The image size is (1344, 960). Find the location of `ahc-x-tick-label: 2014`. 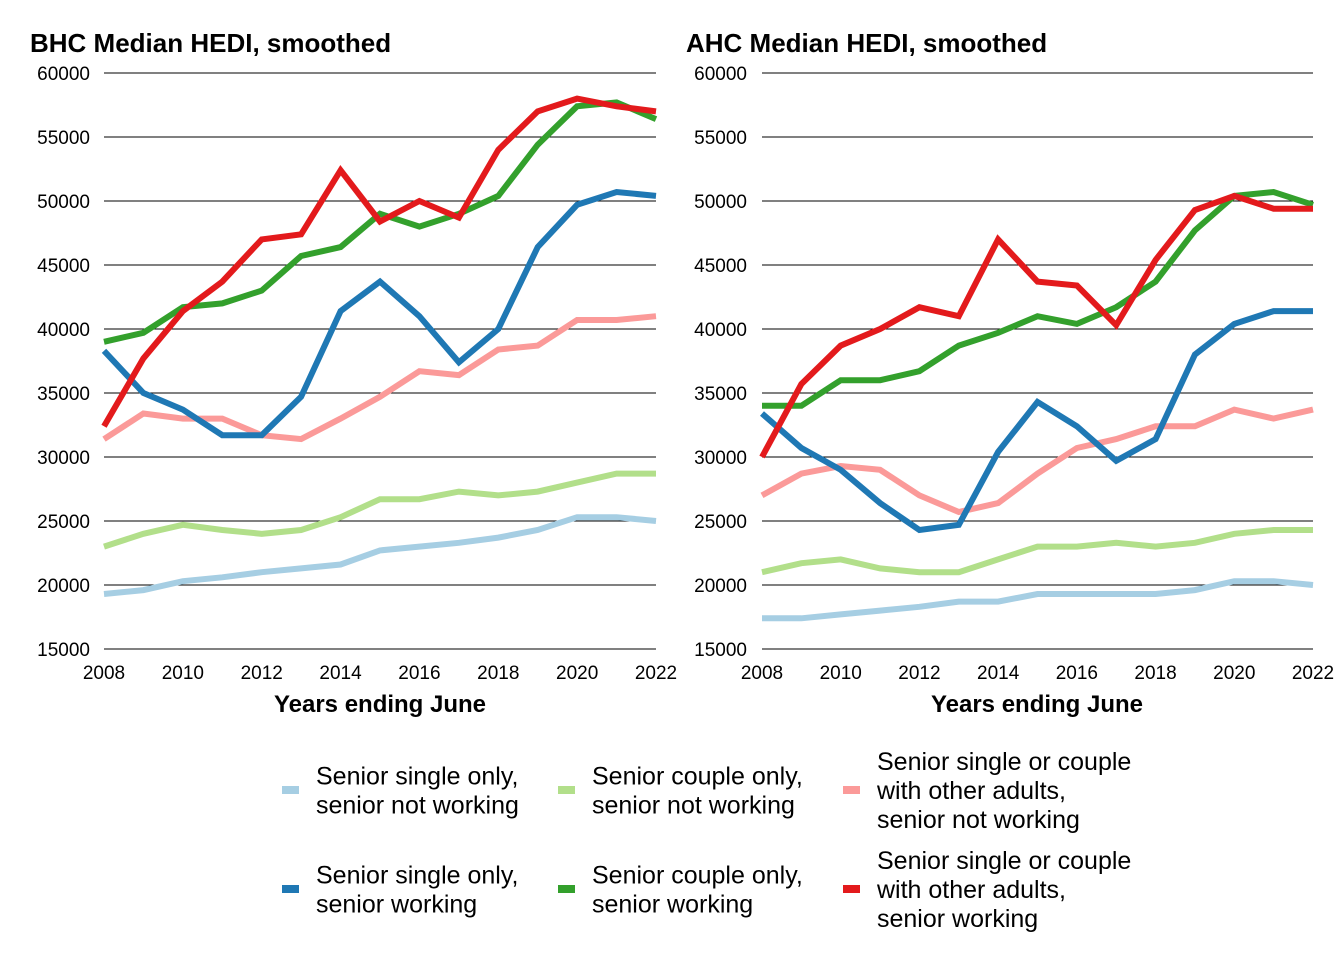

ahc-x-tick-label: 2014 is located at coordinates (998, 673).